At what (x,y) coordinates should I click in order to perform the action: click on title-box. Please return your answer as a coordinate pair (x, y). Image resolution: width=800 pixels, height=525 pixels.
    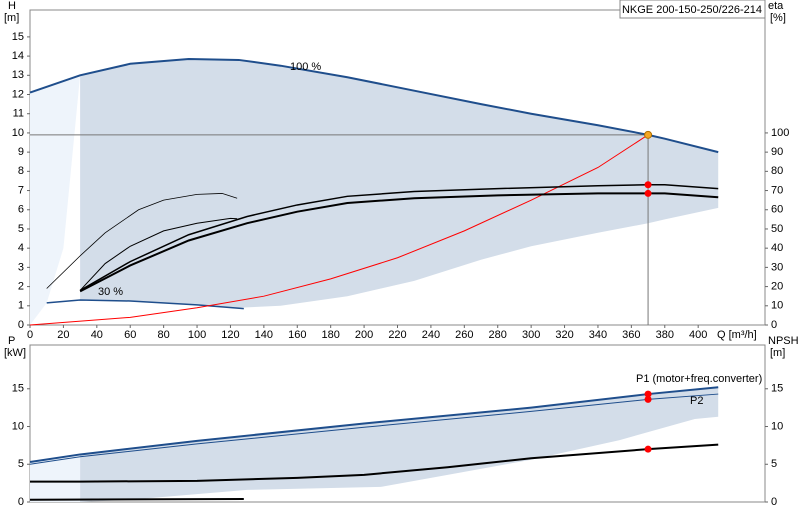
    Looking at the image, I should click on (692, 9).